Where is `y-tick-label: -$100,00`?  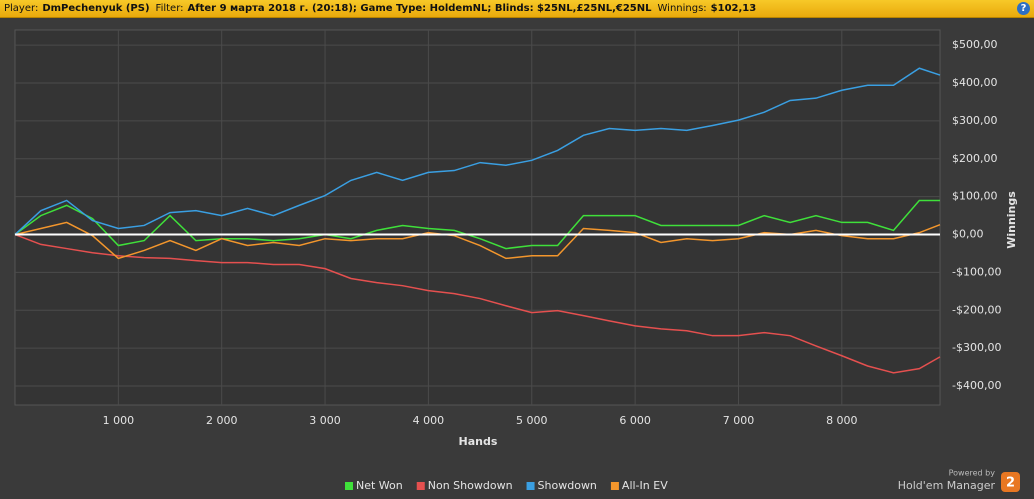
y-tick-label: -$100,00 is located at coordinates (976, 271).